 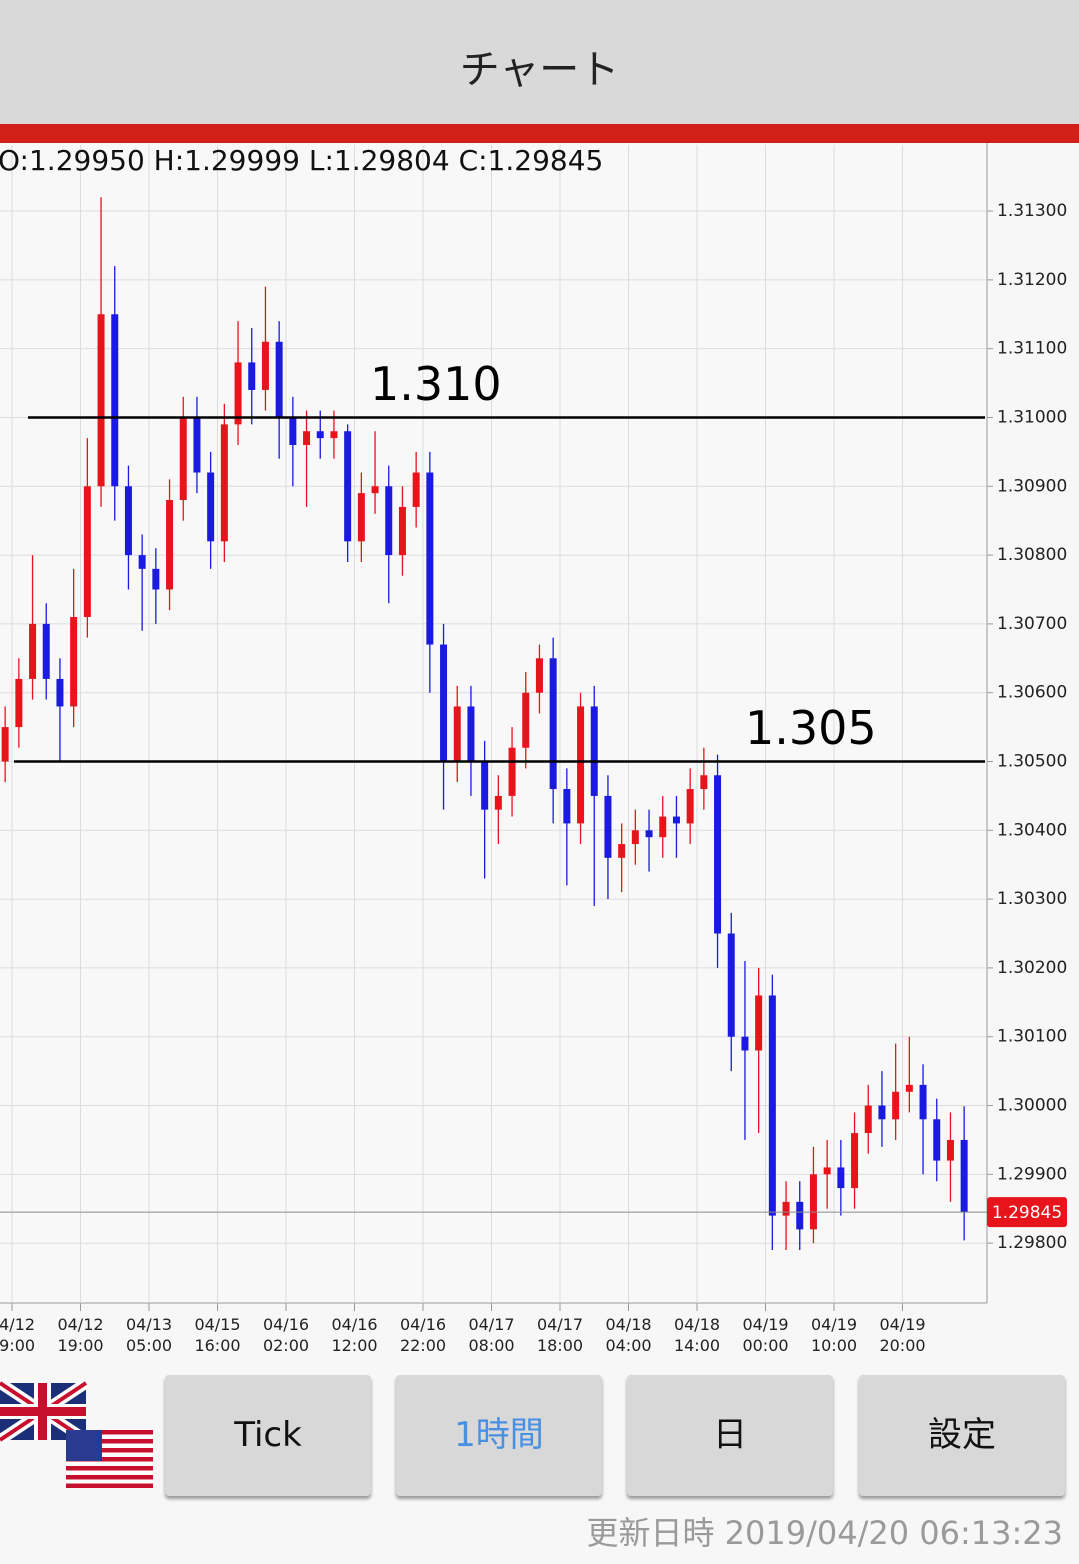 What do you see at coordinates (1032, 349) in the screenshot?
I see `y-tick-label: 1.31100` at bounding box center [1032, 349].